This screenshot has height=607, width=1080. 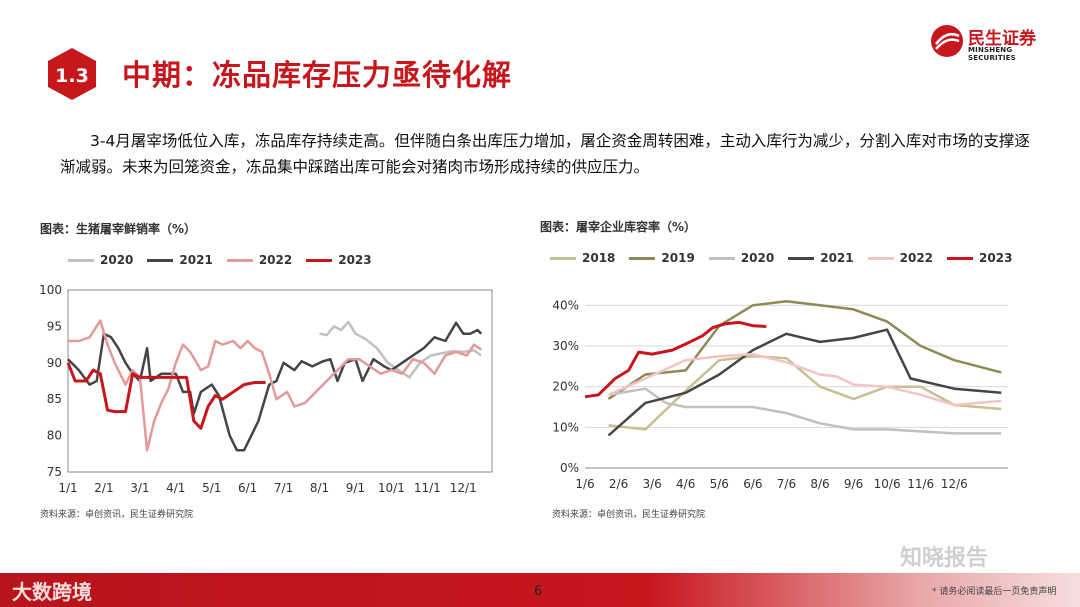 What do you see at coordinates (247, 488) in the screenshot?
I see `chart1-xtick-label: 6/1` at bounding box center [247, 488].